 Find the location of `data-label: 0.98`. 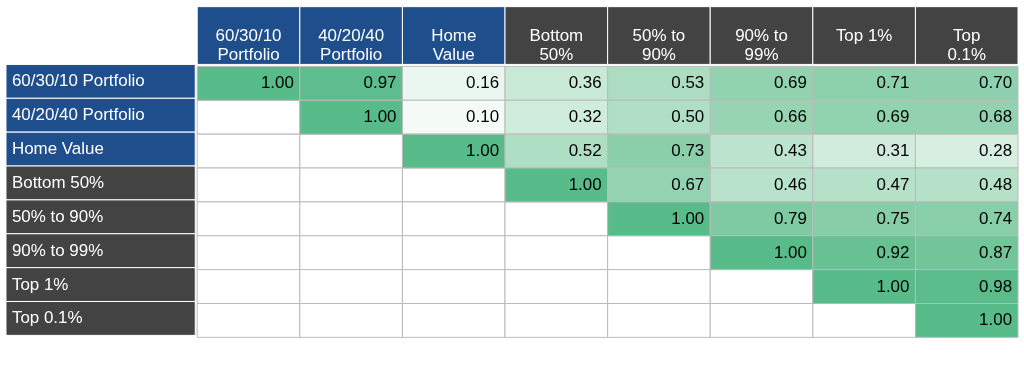

data-label: 0.98 is located at coordinates (996, 286).